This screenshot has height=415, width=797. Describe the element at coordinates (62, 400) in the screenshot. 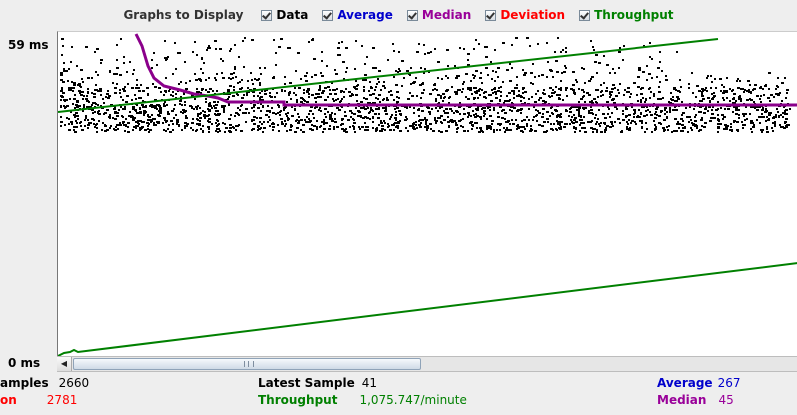

I see `deviation-value: 2781` at that location.